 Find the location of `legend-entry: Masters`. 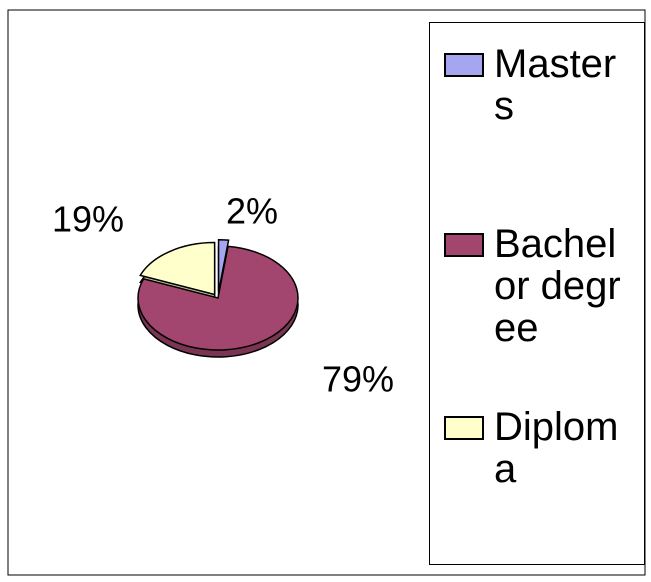

legend-entry: Masters is located at coordinates (539, 85).